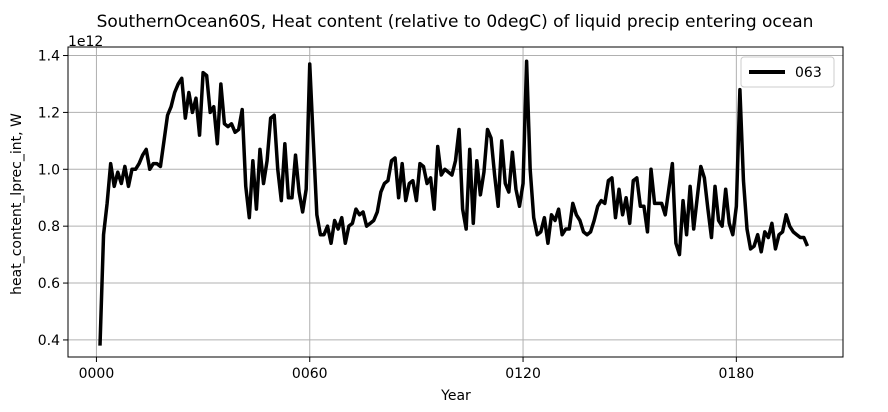 The image size is (888, 412). What do you see at coordinates (310, 374) in the screenshot?
I see `x-tick-label: 0060` at bounding box center [310, 374].